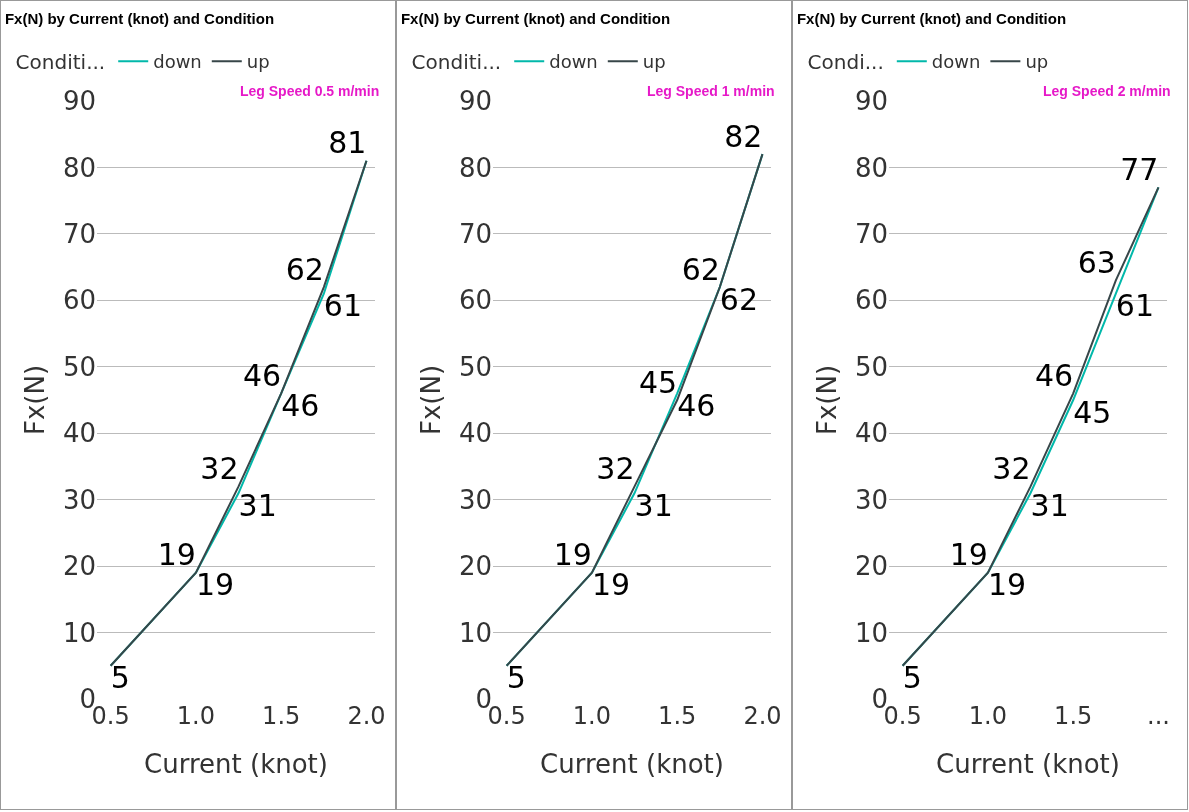 This screenshot has width=1189, height=812. What do you see at coordinates (347, 143) in the screenshot?
I see `data-label: 81` at bounding box center [347, 143].